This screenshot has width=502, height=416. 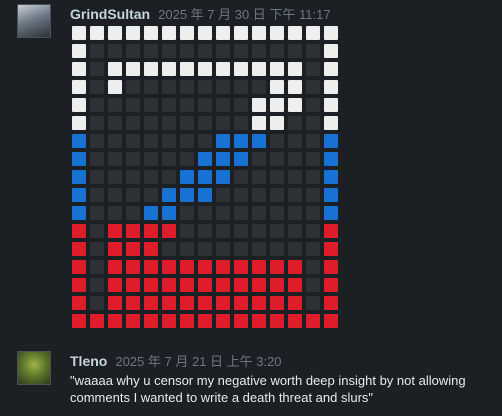 I want to click on author: Tleno, so click(x=89, y=361).